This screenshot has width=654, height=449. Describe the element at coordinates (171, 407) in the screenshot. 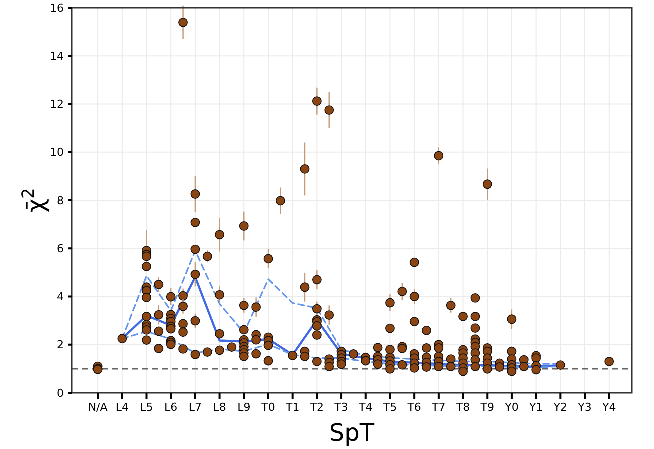

I see `x-tick-label: L6` at that location.